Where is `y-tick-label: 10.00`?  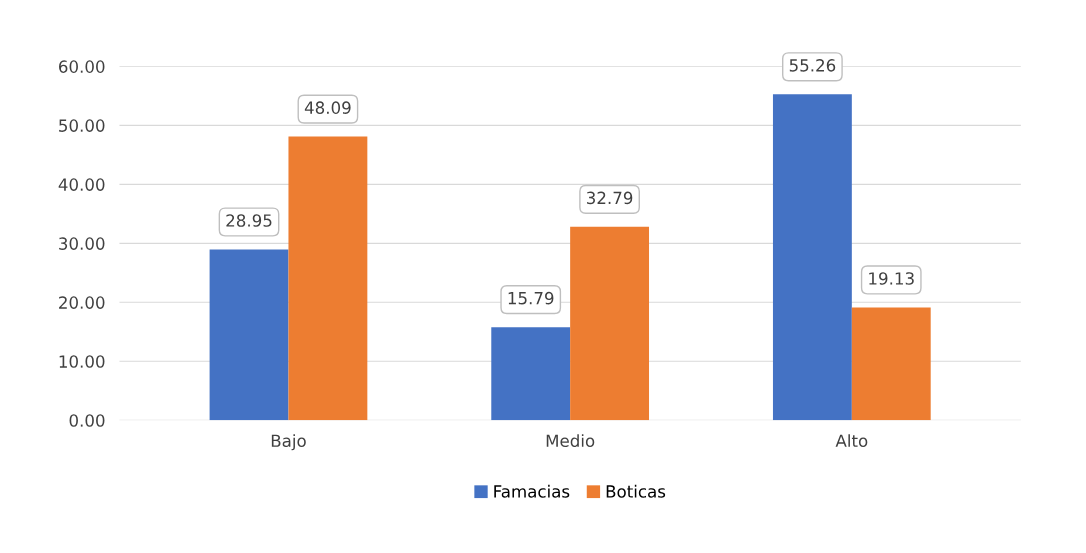
y-tick-label: 10.00 is located at coordinates (82, 361).